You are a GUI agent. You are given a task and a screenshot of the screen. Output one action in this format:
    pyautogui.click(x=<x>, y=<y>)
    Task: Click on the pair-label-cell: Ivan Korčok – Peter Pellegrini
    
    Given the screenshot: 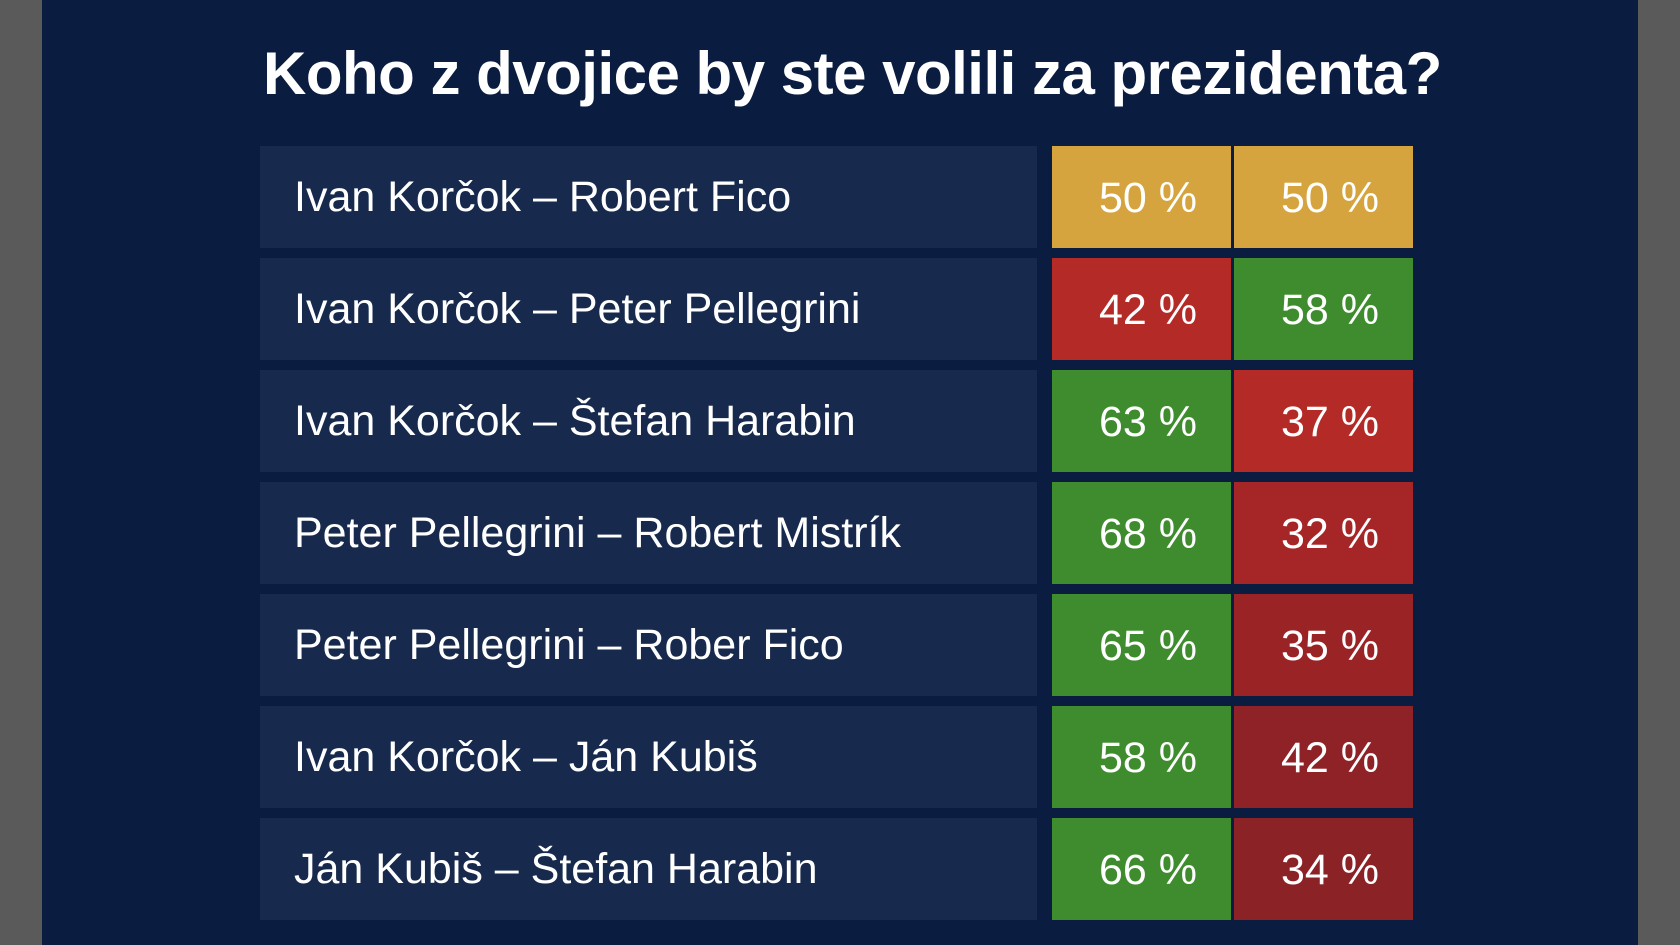 What is the action you would take?
    pyautogui.click(x=648, y=309)
    